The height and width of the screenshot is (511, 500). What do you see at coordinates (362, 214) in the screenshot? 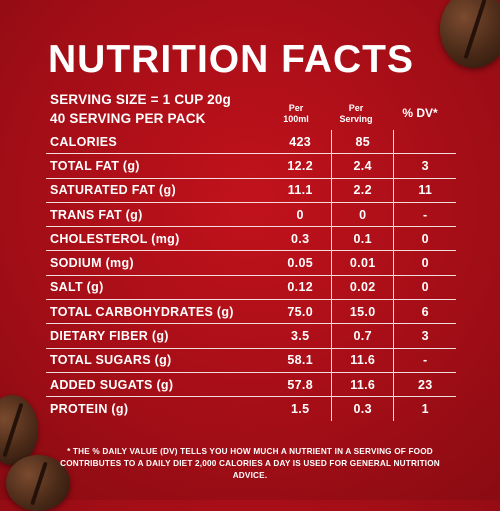
I see `value-per-serving: 0` at bounding box center [362, 214].